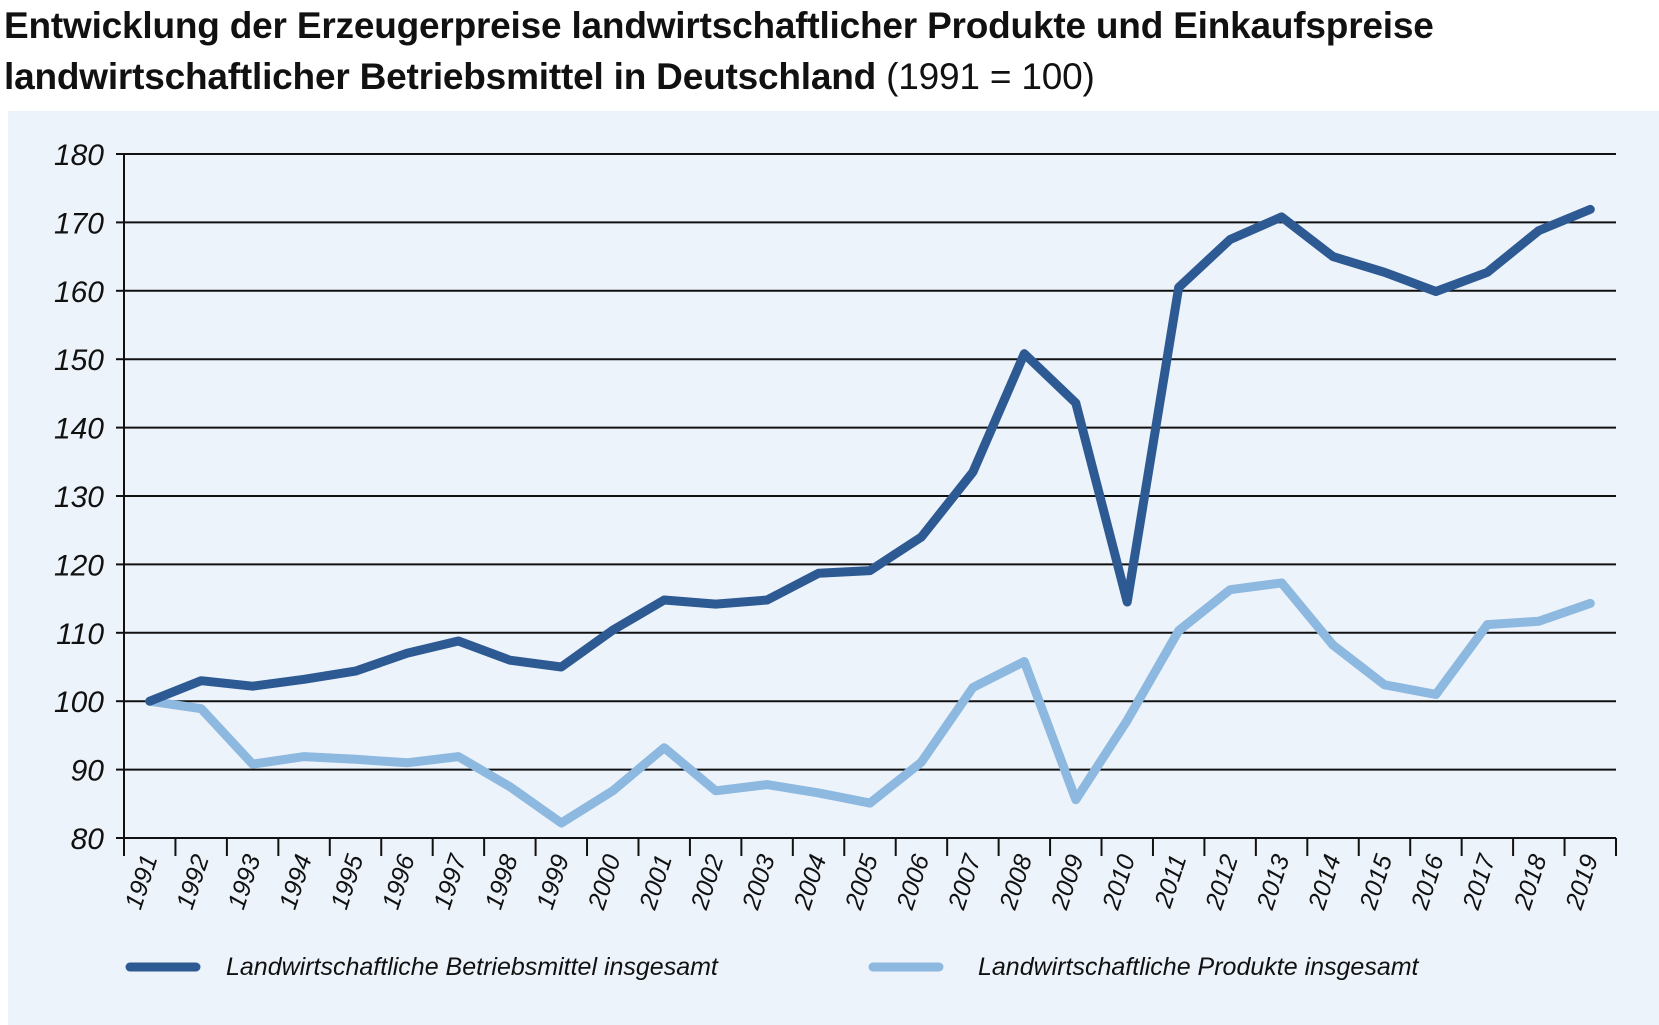 The height and width of the screenshot is (1025, 1659). Describe the element at coordinates (862, 882) in the screenshot. I see `x-tick-label: 2005` at that location.